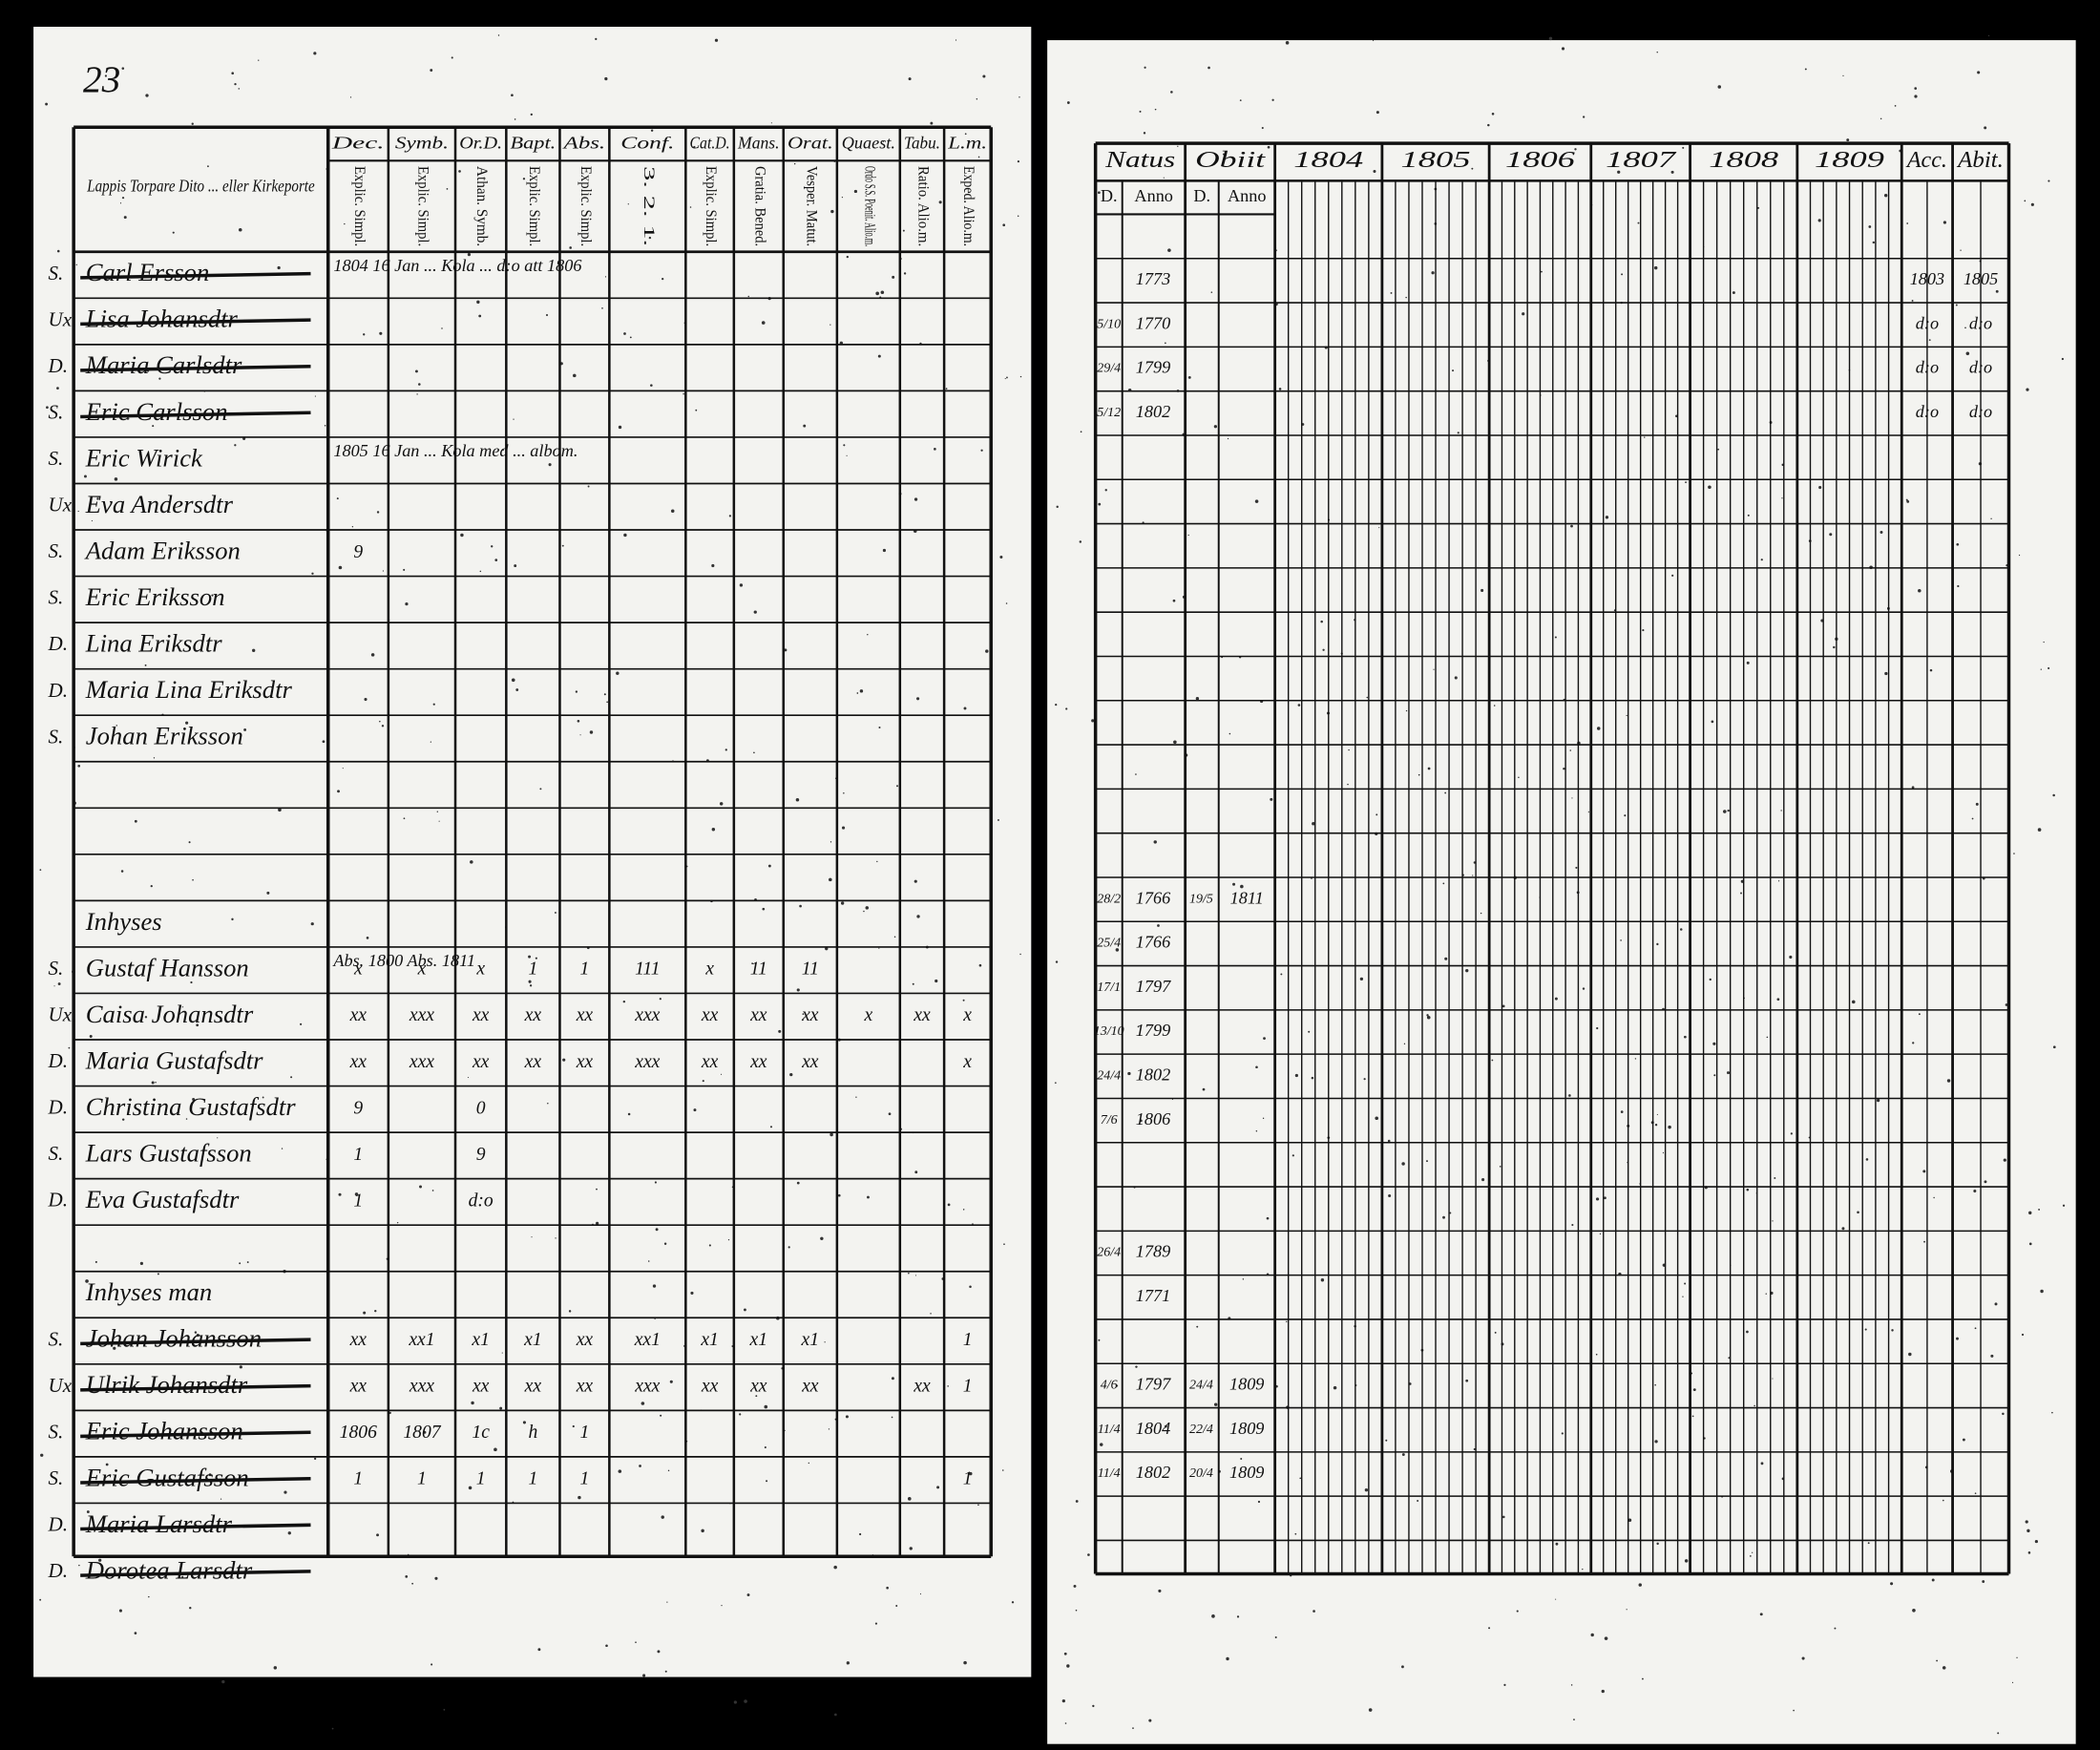 This screenshot has height=1750, width=2100. Describe the element at coordinates (647, 143) in the screenshot. I see `column-title: Conf.` at that location.